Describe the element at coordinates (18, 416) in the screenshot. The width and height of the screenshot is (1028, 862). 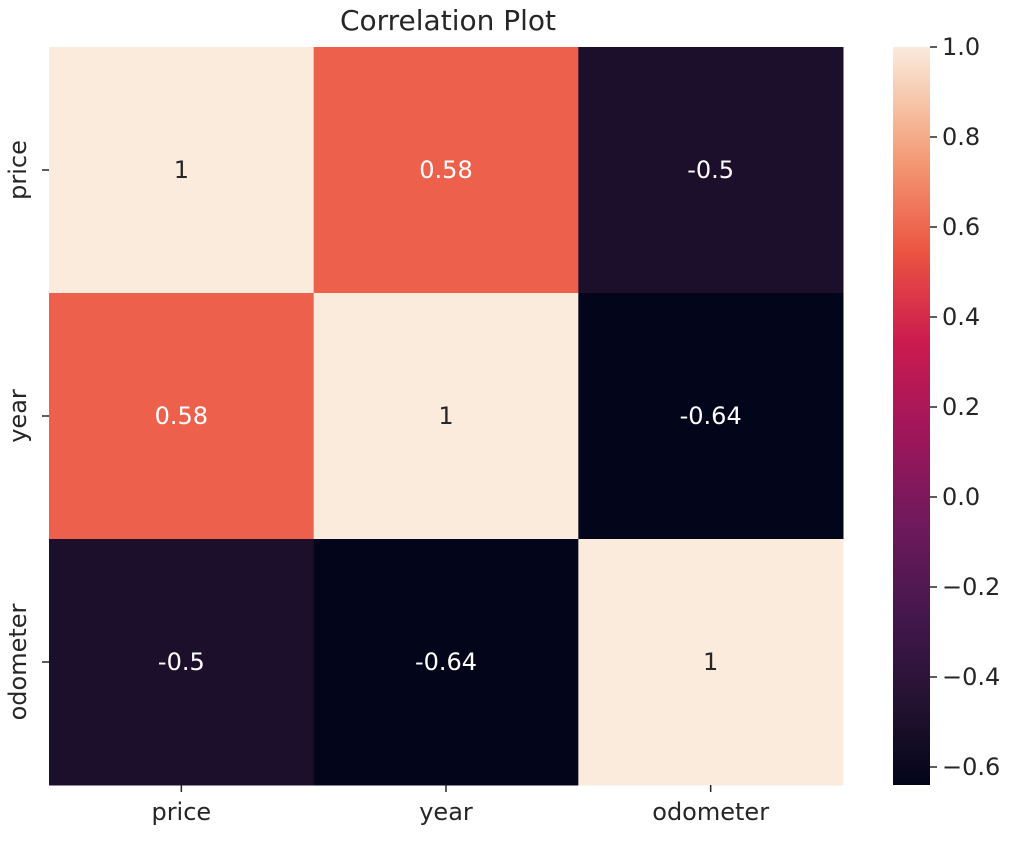
I see `y-tick-label-year: year` at that location.